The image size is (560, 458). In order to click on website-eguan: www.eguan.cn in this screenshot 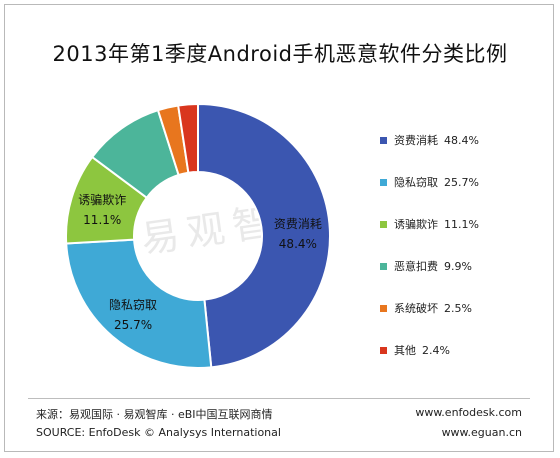, I will do `click(481, 432)`.